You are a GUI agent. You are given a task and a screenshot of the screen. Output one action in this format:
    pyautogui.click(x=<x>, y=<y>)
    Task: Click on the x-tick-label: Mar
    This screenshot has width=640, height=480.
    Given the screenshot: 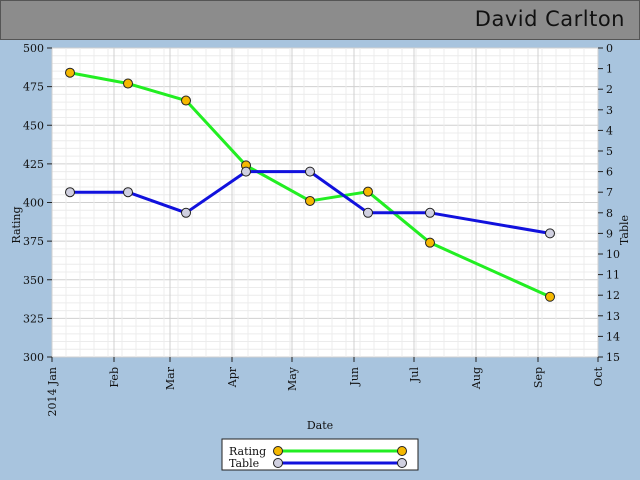 What is the action you would take?
    pyautogui.click(x=170, y=378)
    